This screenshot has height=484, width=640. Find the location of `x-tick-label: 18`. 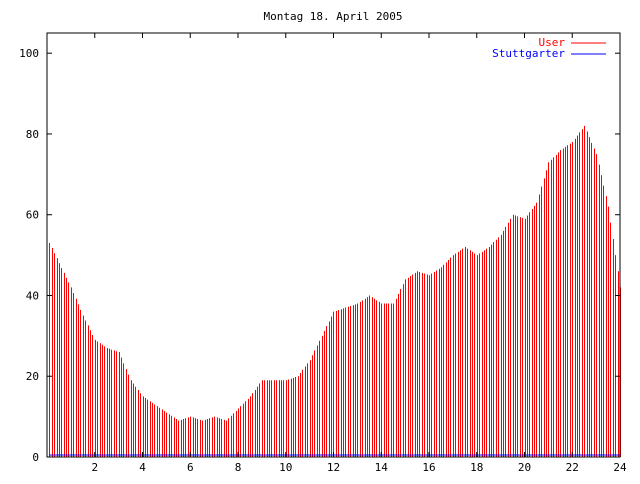

x-tick-label: 18 is located at coordinates (476, 467).